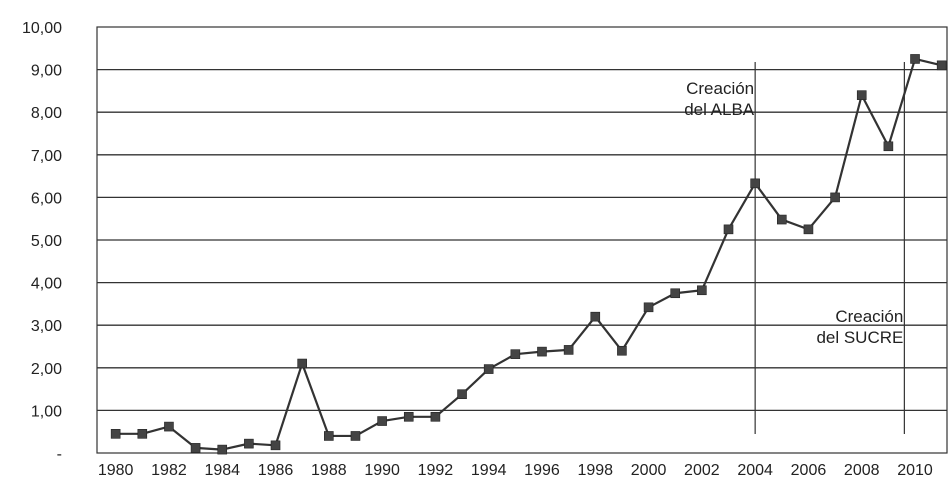 This screenshot has width=949, height=495. What do you see at coordinates (542, 470) in the screenshot?
I see `x-tick-label: 1996` at bounding box center [542, 470].